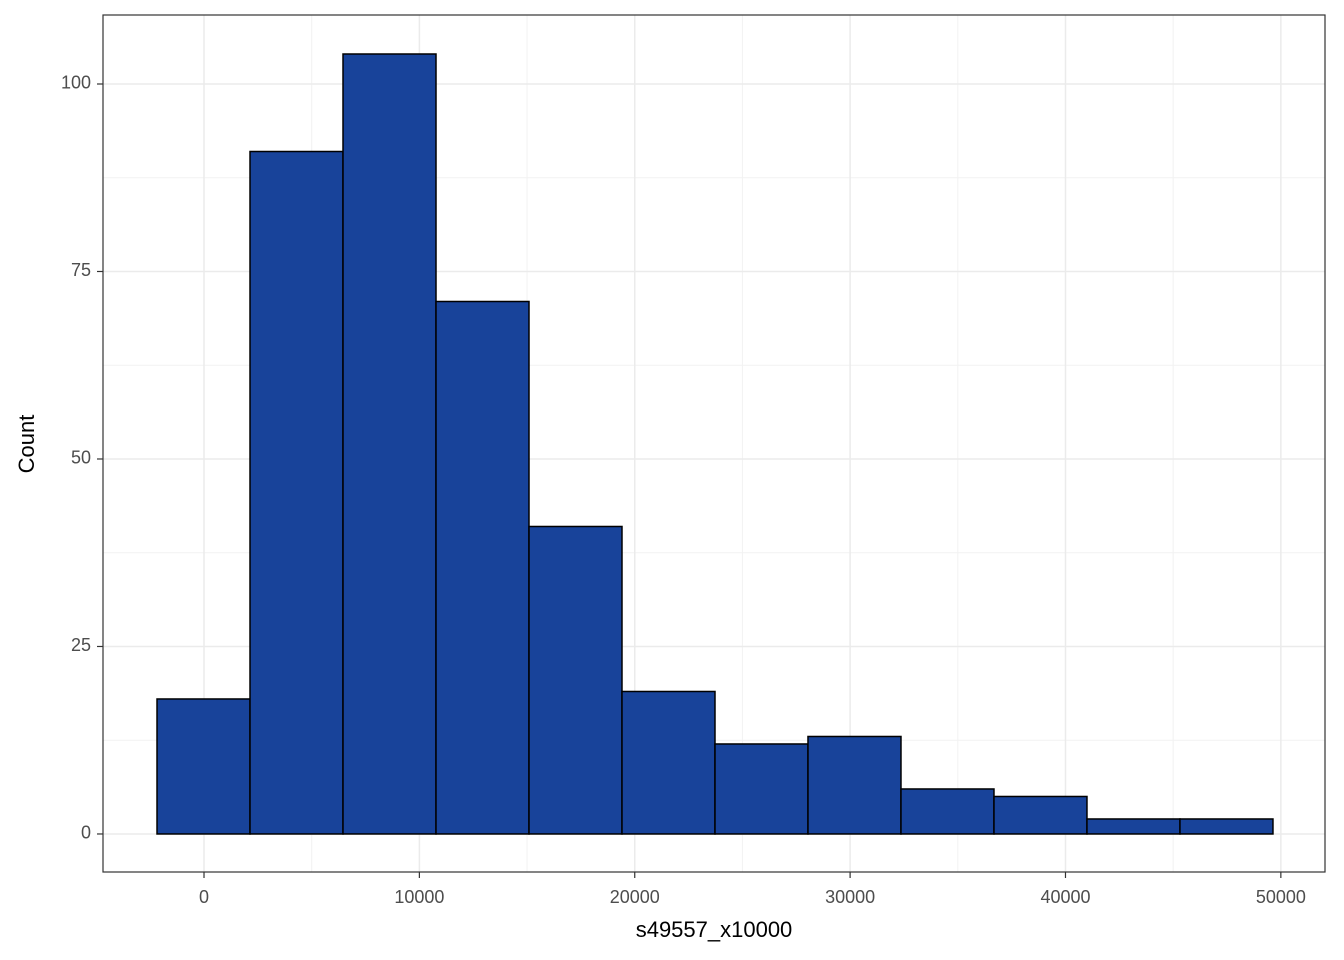  Describe the element at coordinates (26, 444) in the screenshot. I see `y-axis-title: Count` at that location.